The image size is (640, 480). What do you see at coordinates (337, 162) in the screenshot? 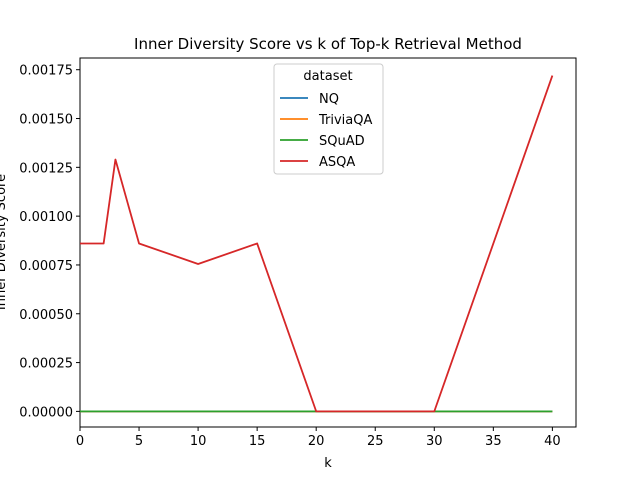
I see `legend-label-asqa: ASQA` at bounding box center [337, 162].